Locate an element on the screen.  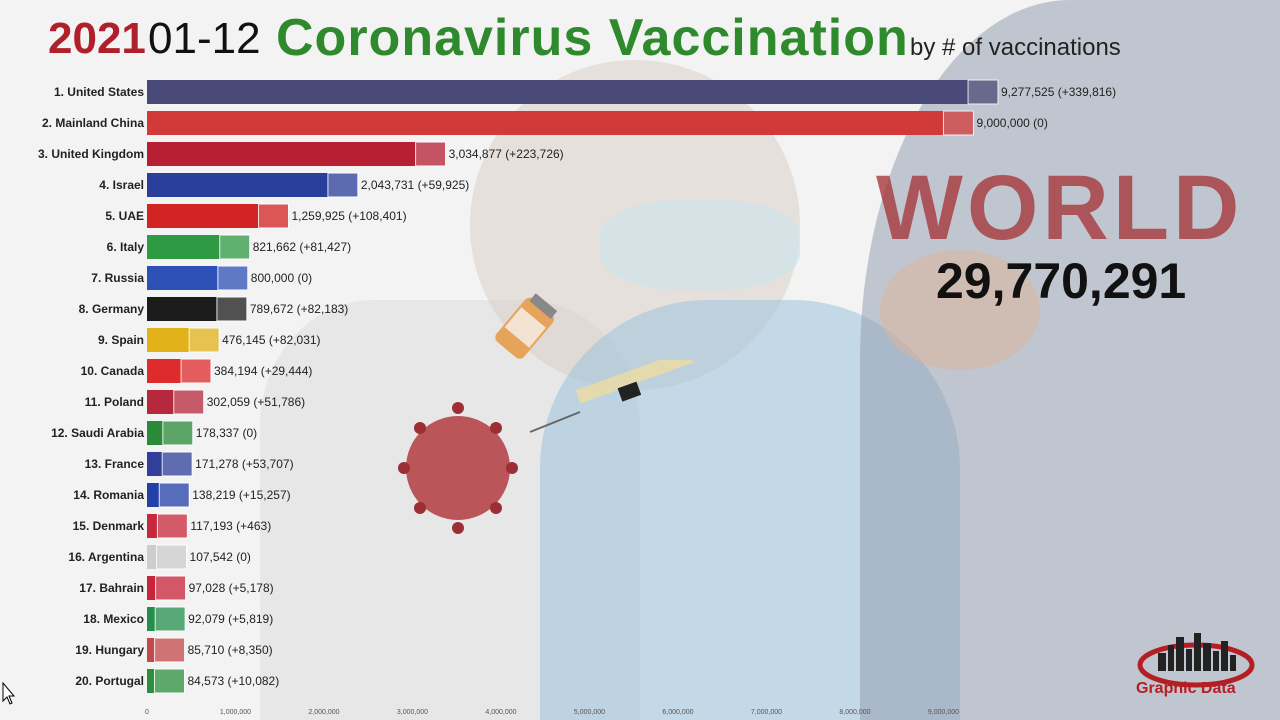
virus-icon is located at coordinates (458, 468).